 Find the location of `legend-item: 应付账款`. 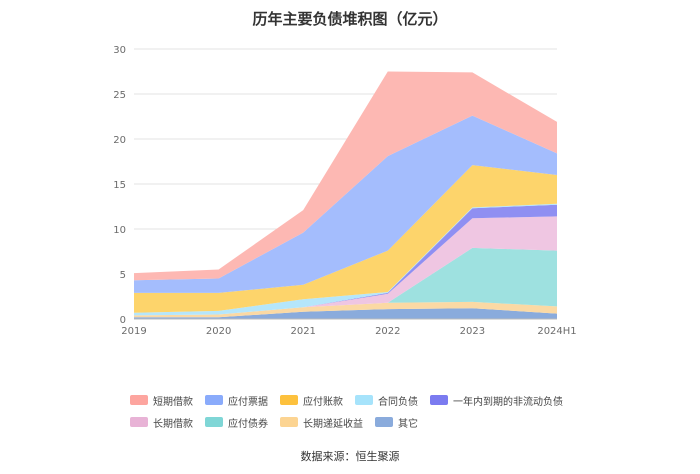

legend-item: 应付账款 is located at coordinates (311, 400).